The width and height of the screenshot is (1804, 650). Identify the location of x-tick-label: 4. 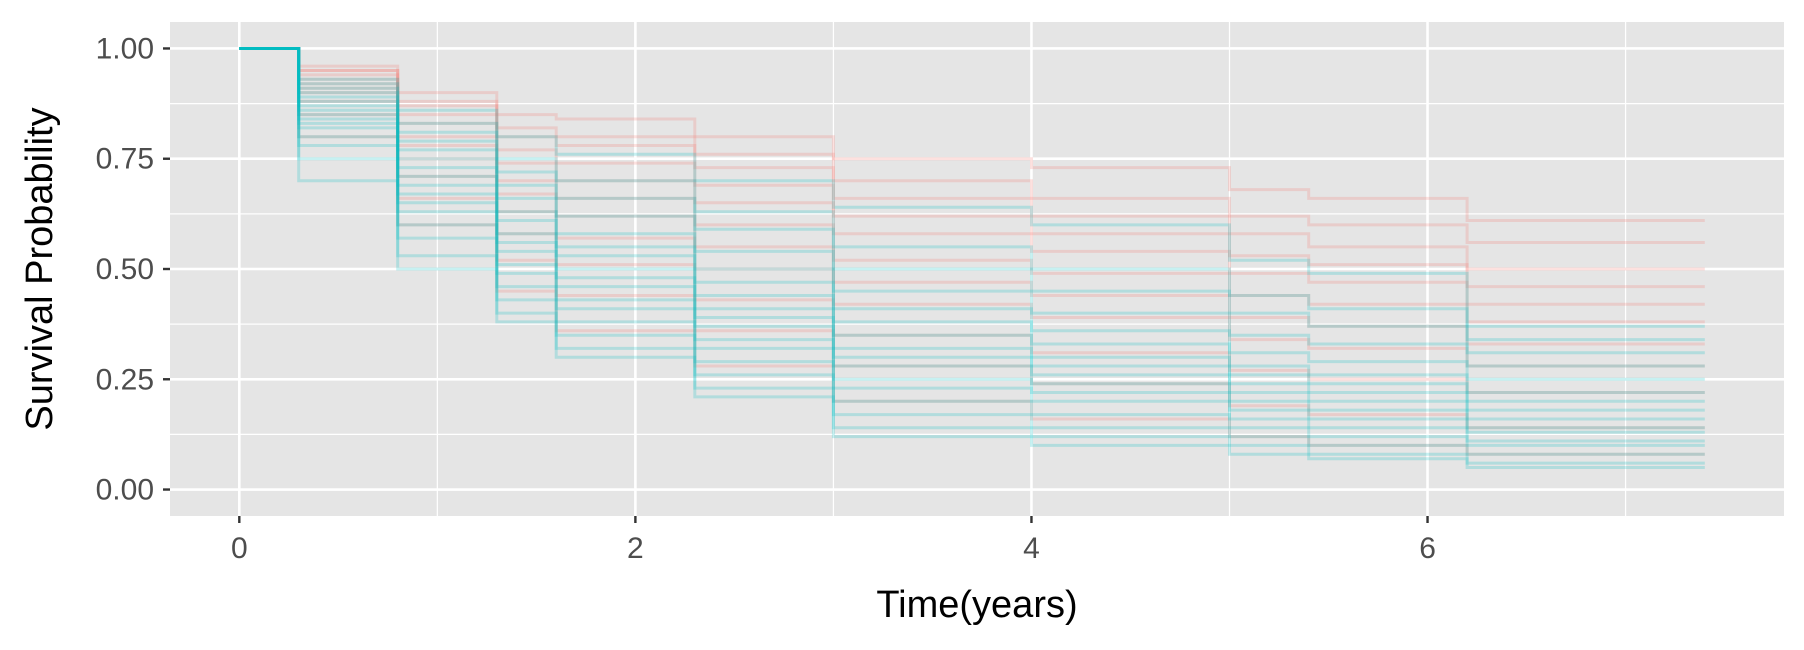
(1031, 548).